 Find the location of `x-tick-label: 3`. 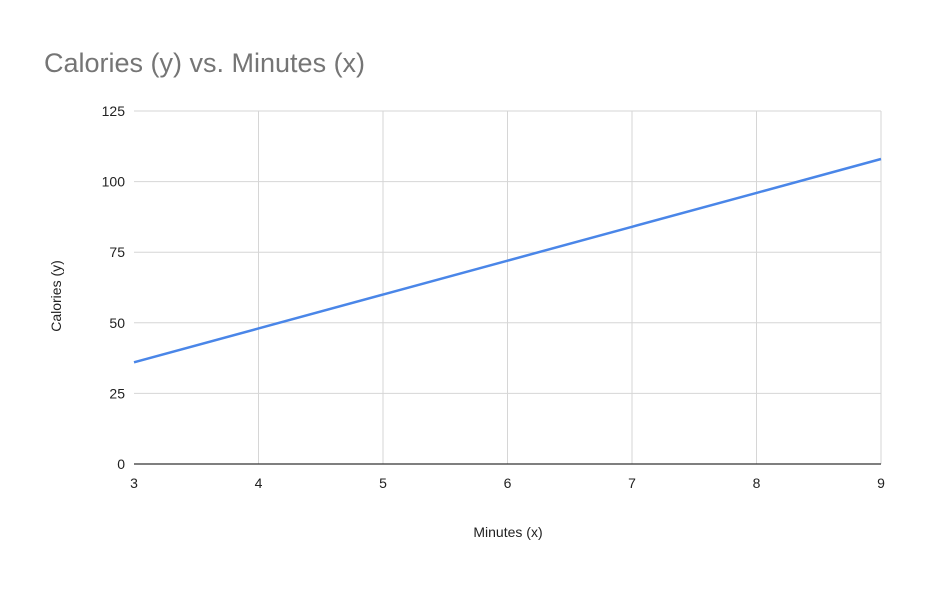

x-tick-label: 3 is located at coordinates (134, 483).